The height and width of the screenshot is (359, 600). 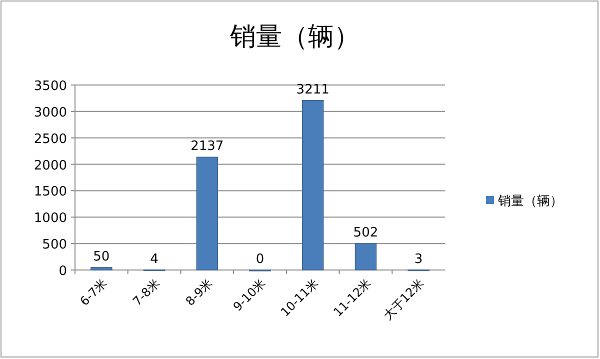 What do you see at coordinates (207, 146) in the screenshot?
I see `data-label: 2137` at bounding box center [207, 146].